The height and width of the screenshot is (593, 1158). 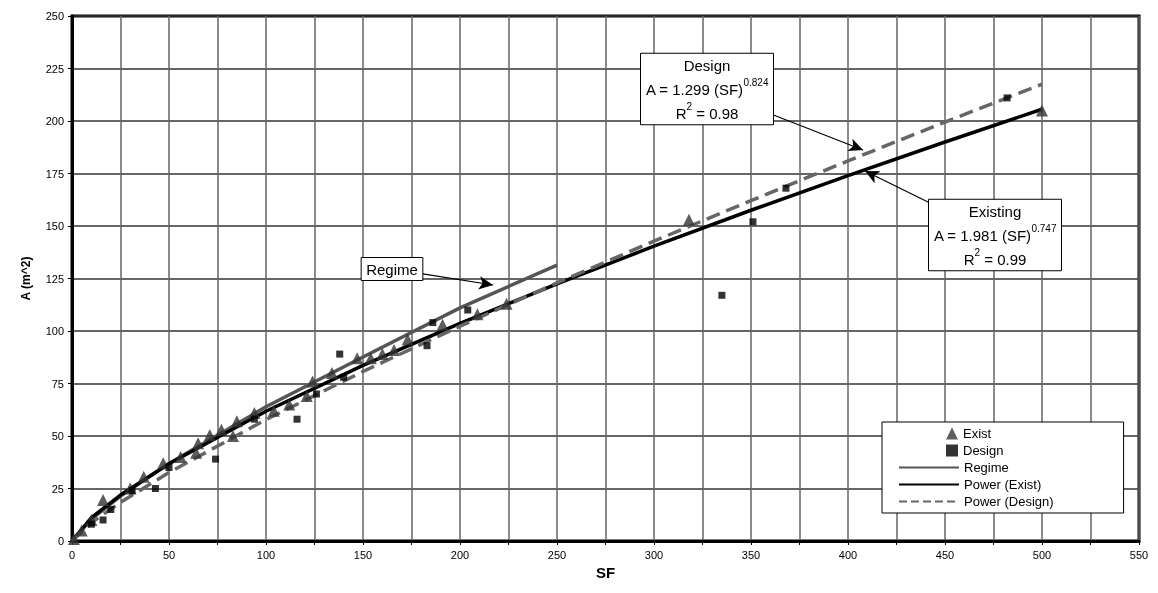 I want to click on x-tick-label: 50, so click(x=169, y=554).